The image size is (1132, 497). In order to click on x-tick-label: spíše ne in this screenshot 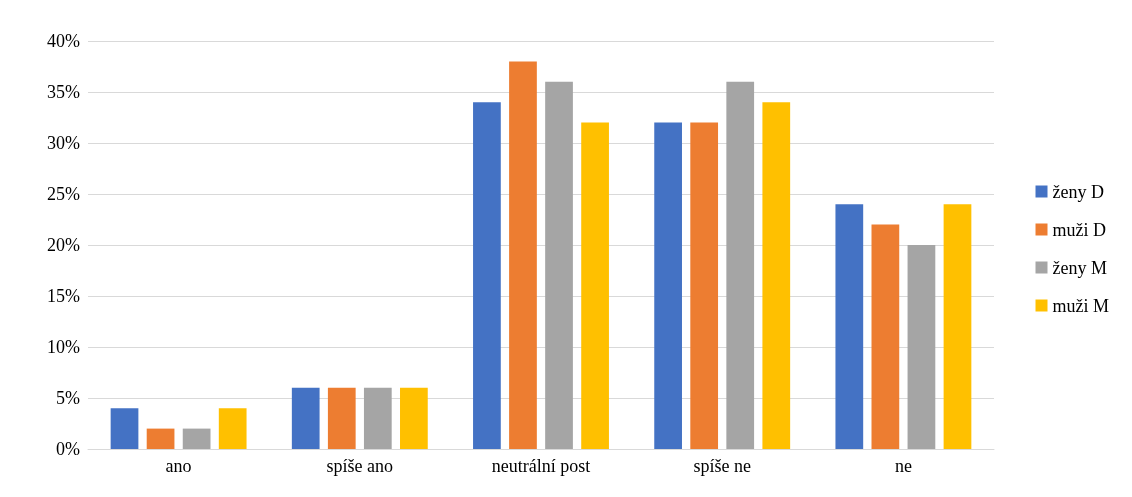, I will do `click(722, 466)`.